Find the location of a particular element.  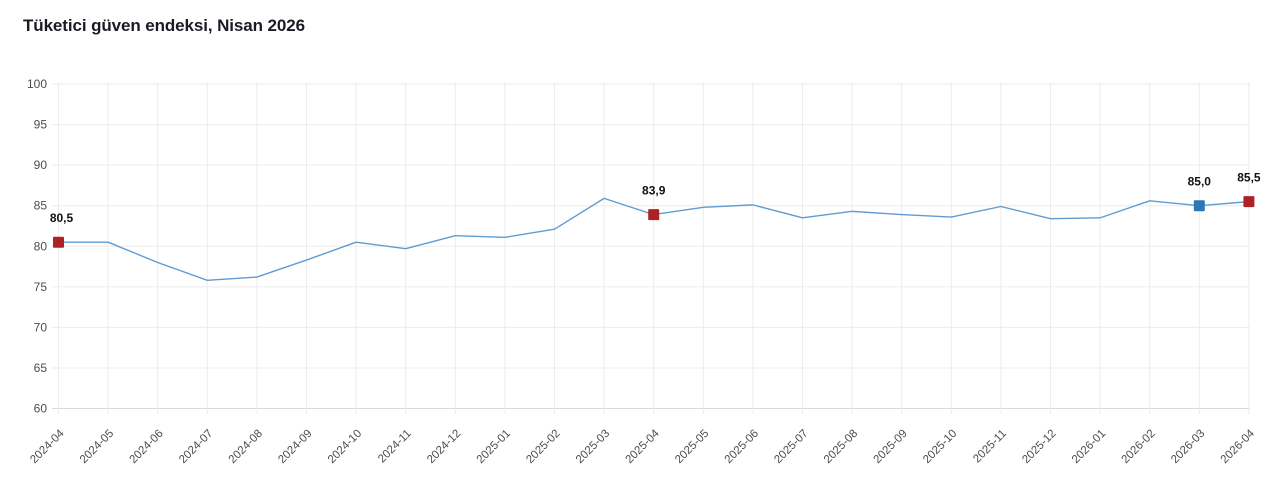

x-axis-tick-label: 2024-07 is located at coordinates (196, 447).